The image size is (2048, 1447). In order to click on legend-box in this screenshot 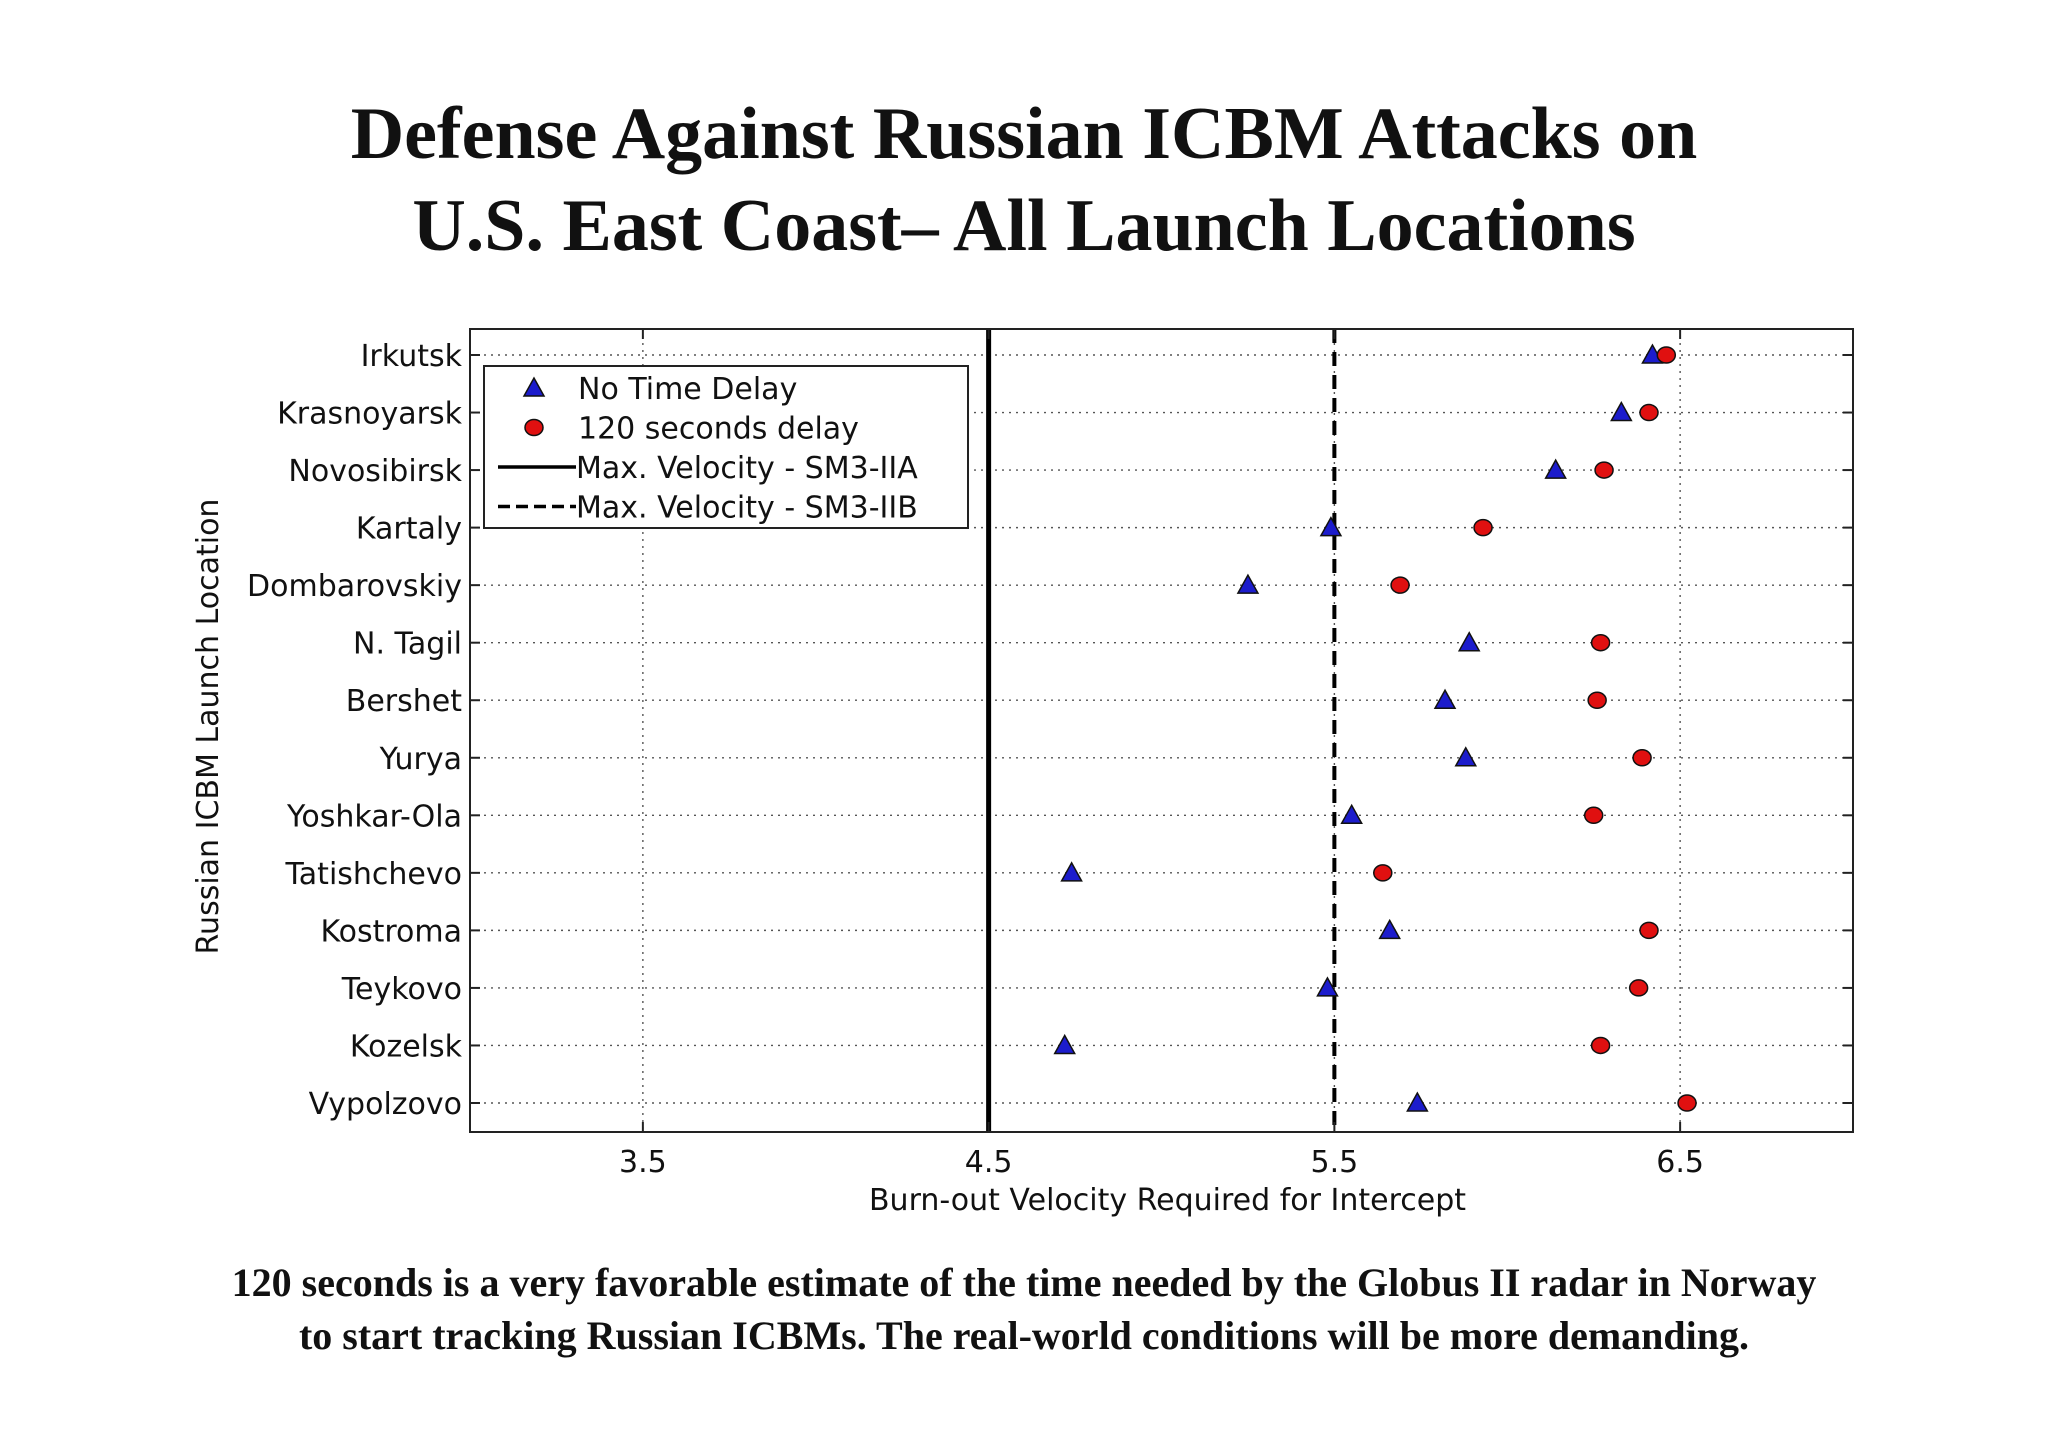, I will do `click(726, 447)`.